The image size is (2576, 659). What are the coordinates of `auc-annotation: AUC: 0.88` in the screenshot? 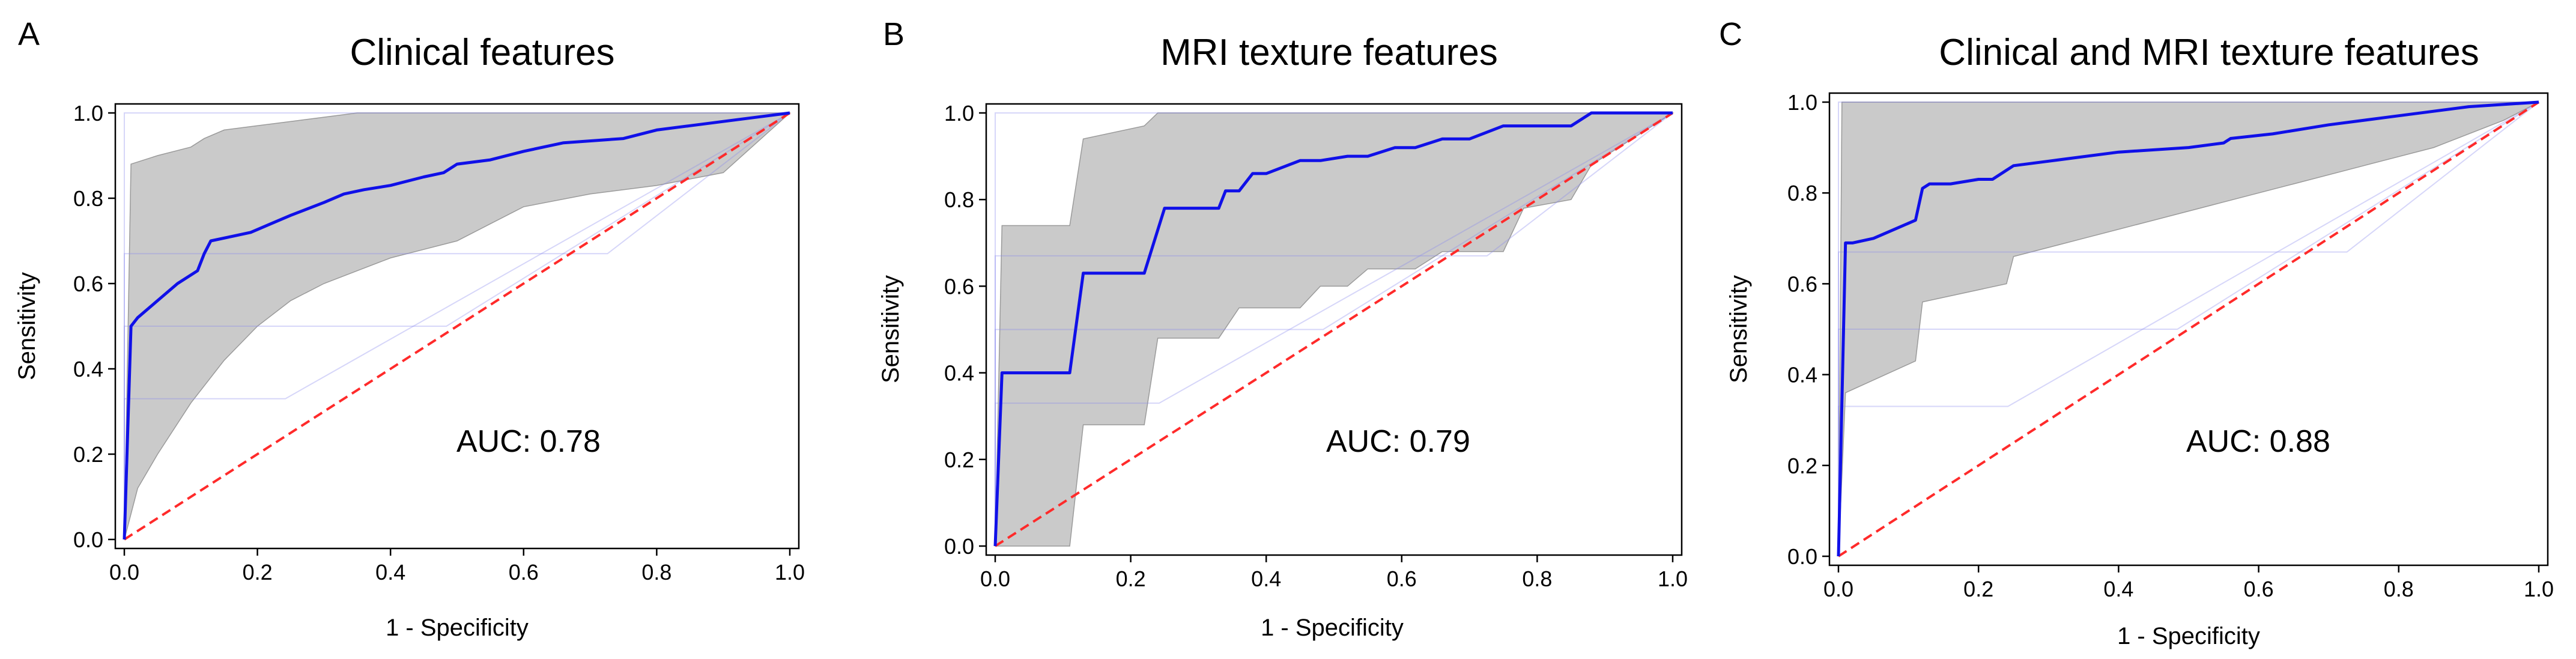 It's located at (2258, 441).